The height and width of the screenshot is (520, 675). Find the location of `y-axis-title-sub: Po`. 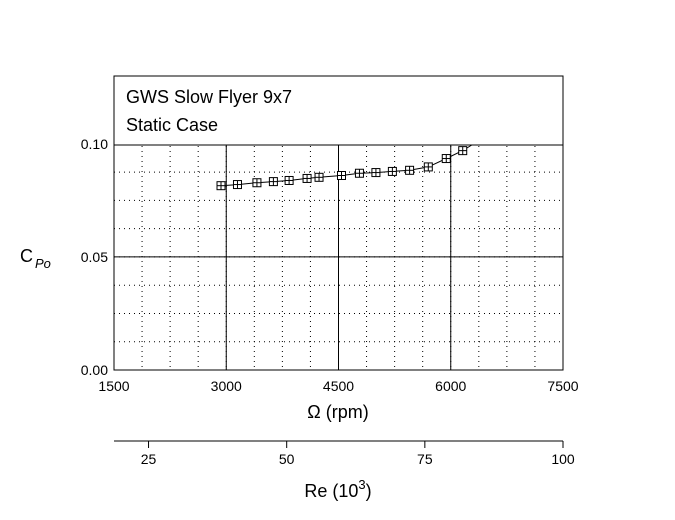

y-axis-title-sub: Po is located at coordinates (43, 263).